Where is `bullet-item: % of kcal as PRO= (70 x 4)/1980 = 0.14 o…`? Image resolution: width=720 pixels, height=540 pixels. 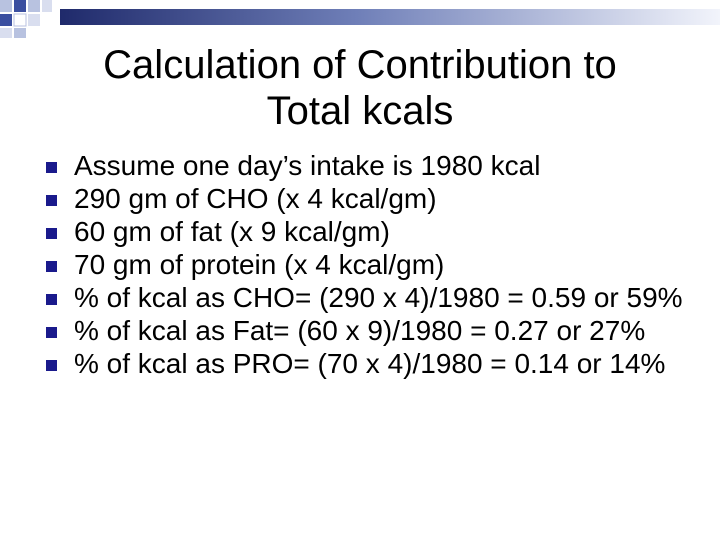 bullet-item: % of kcal as PRO= (70 x 4)/1980 = 0.14 o… is located at coordinates (375, 363).